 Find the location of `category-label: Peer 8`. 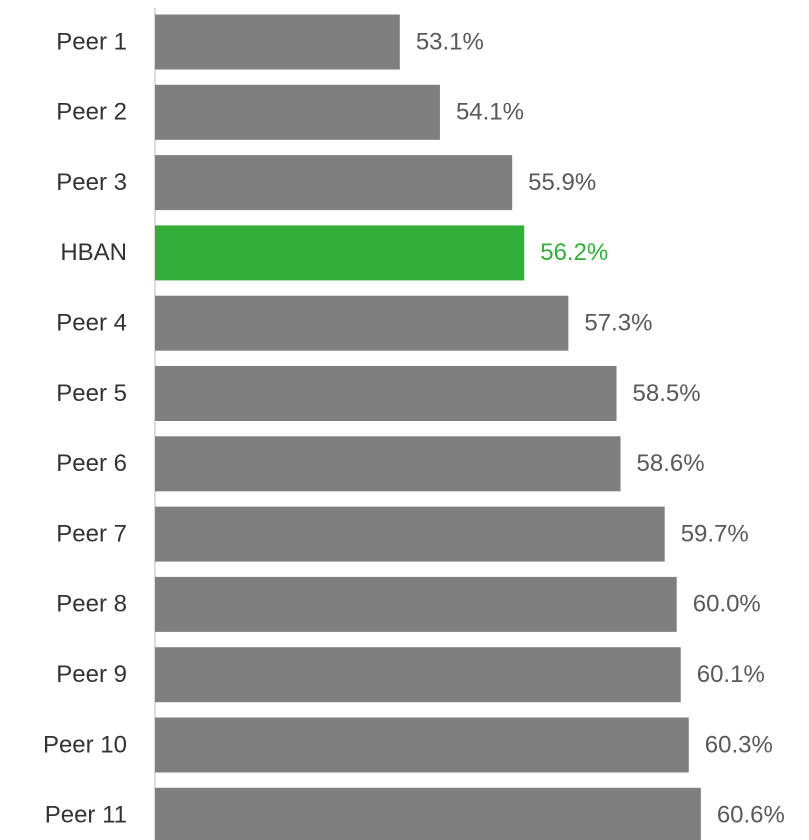

category-label: Peer 8 is located at coordinates (91, 604).